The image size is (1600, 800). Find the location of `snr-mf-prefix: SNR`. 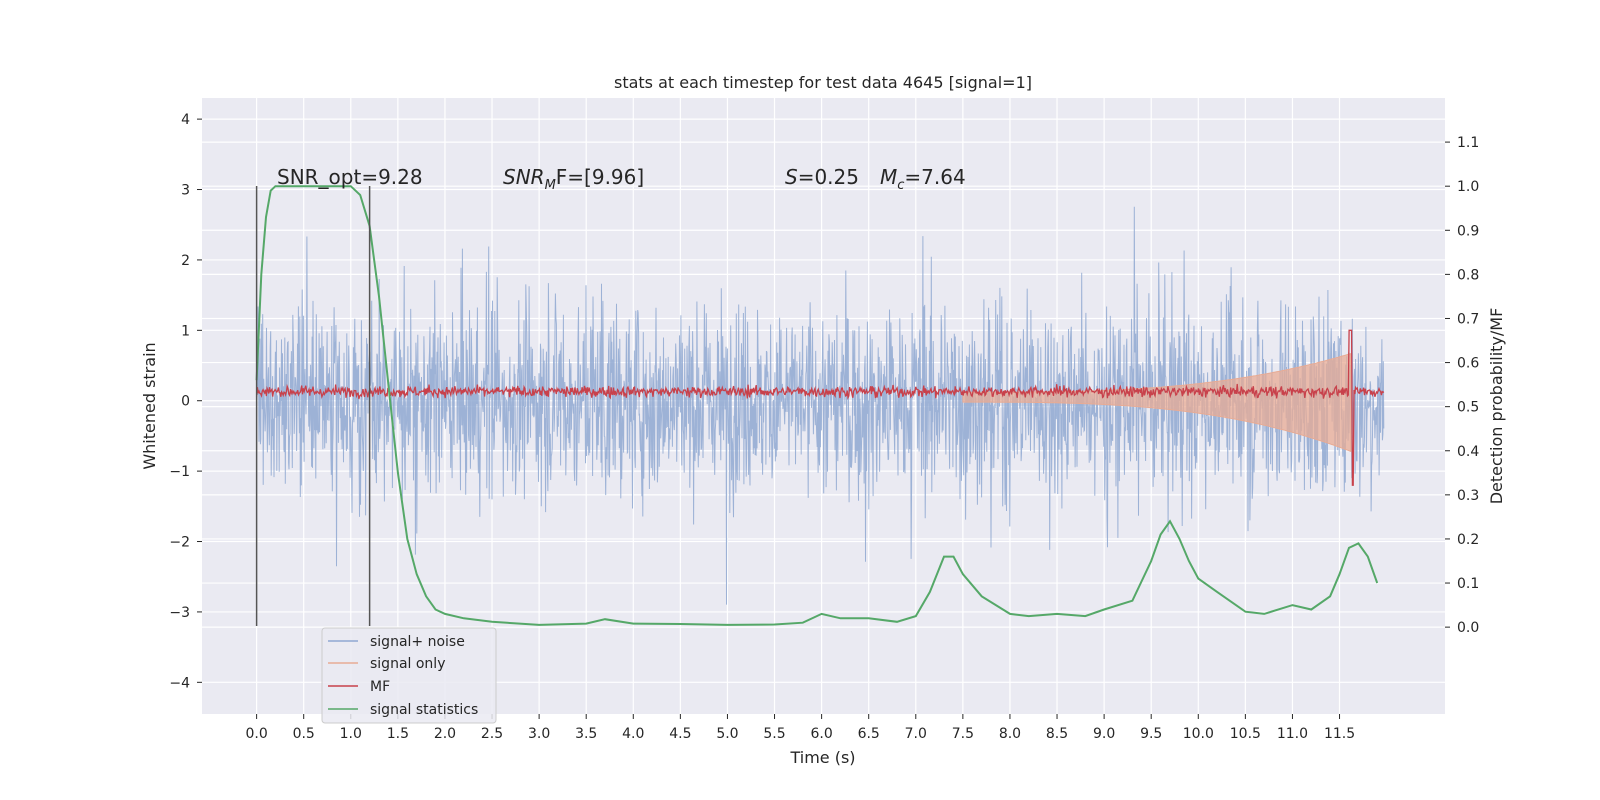

snr-mf-prefix: SNR is located at coordinates (524, 177).